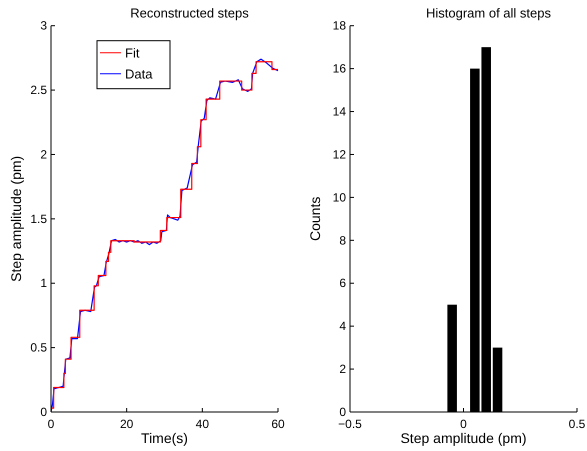 The height and width of the screenshot is (451, 587). I want to click on x-tick-label: 0.5, so click(577, 424).